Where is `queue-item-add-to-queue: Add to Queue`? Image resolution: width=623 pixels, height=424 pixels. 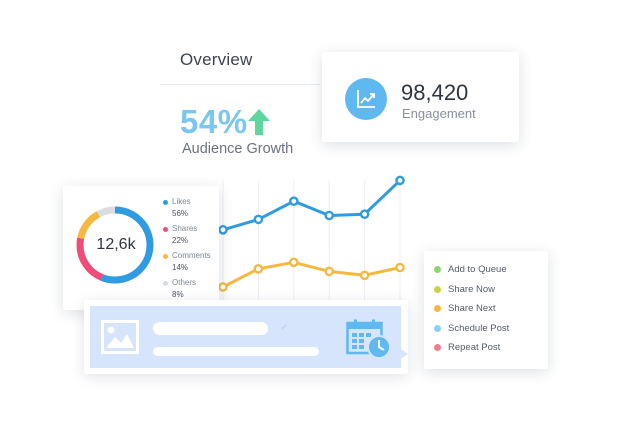
queue-item-add-to-queue: Add to Queue is located at coordinates (477, 269).